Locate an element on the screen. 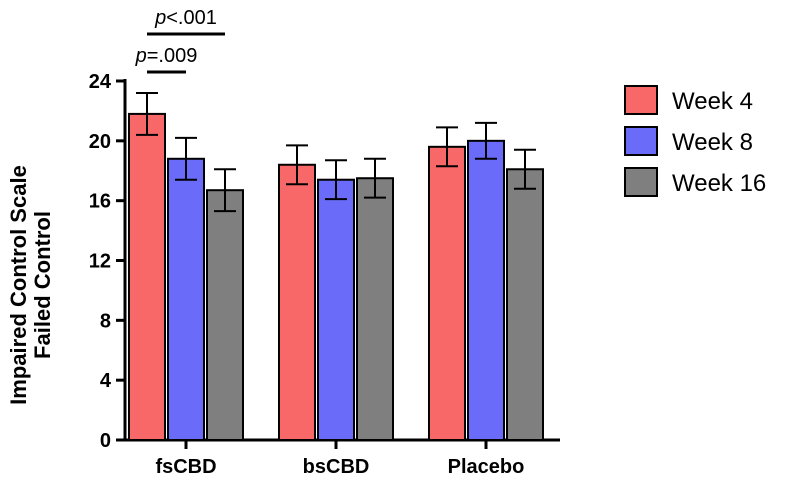 The height and width of the screenshot is (483, 787). y-axis-title: Impaired Control Scale Failed Control is located at coordinates (30, 285).